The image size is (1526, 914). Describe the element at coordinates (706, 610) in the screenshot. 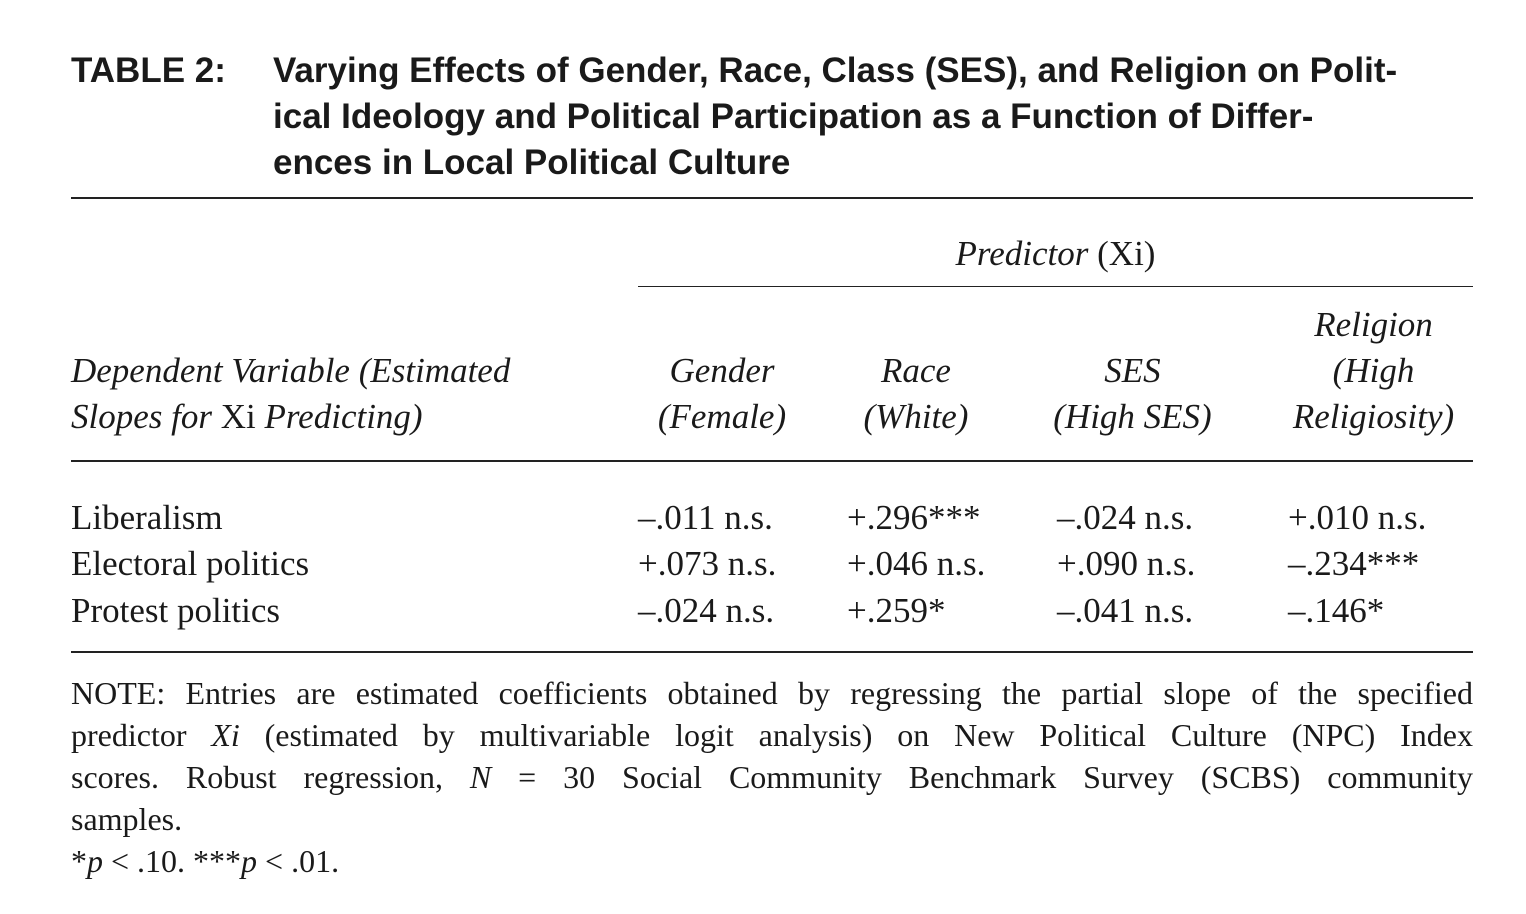

I see `cell-protest-gender: –.024 n.s.` at that location.